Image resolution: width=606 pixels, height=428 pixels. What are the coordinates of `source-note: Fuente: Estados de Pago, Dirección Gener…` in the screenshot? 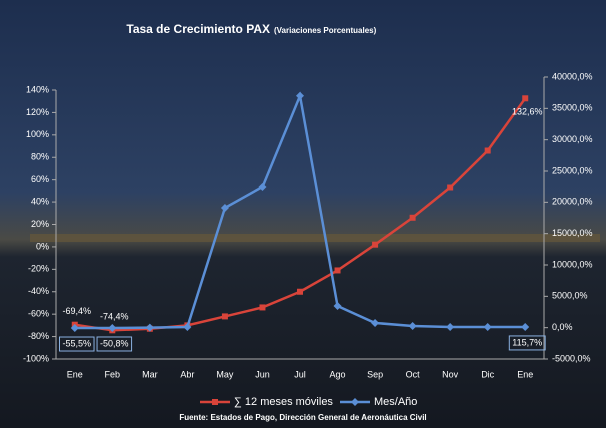 It's located at (302, 417).